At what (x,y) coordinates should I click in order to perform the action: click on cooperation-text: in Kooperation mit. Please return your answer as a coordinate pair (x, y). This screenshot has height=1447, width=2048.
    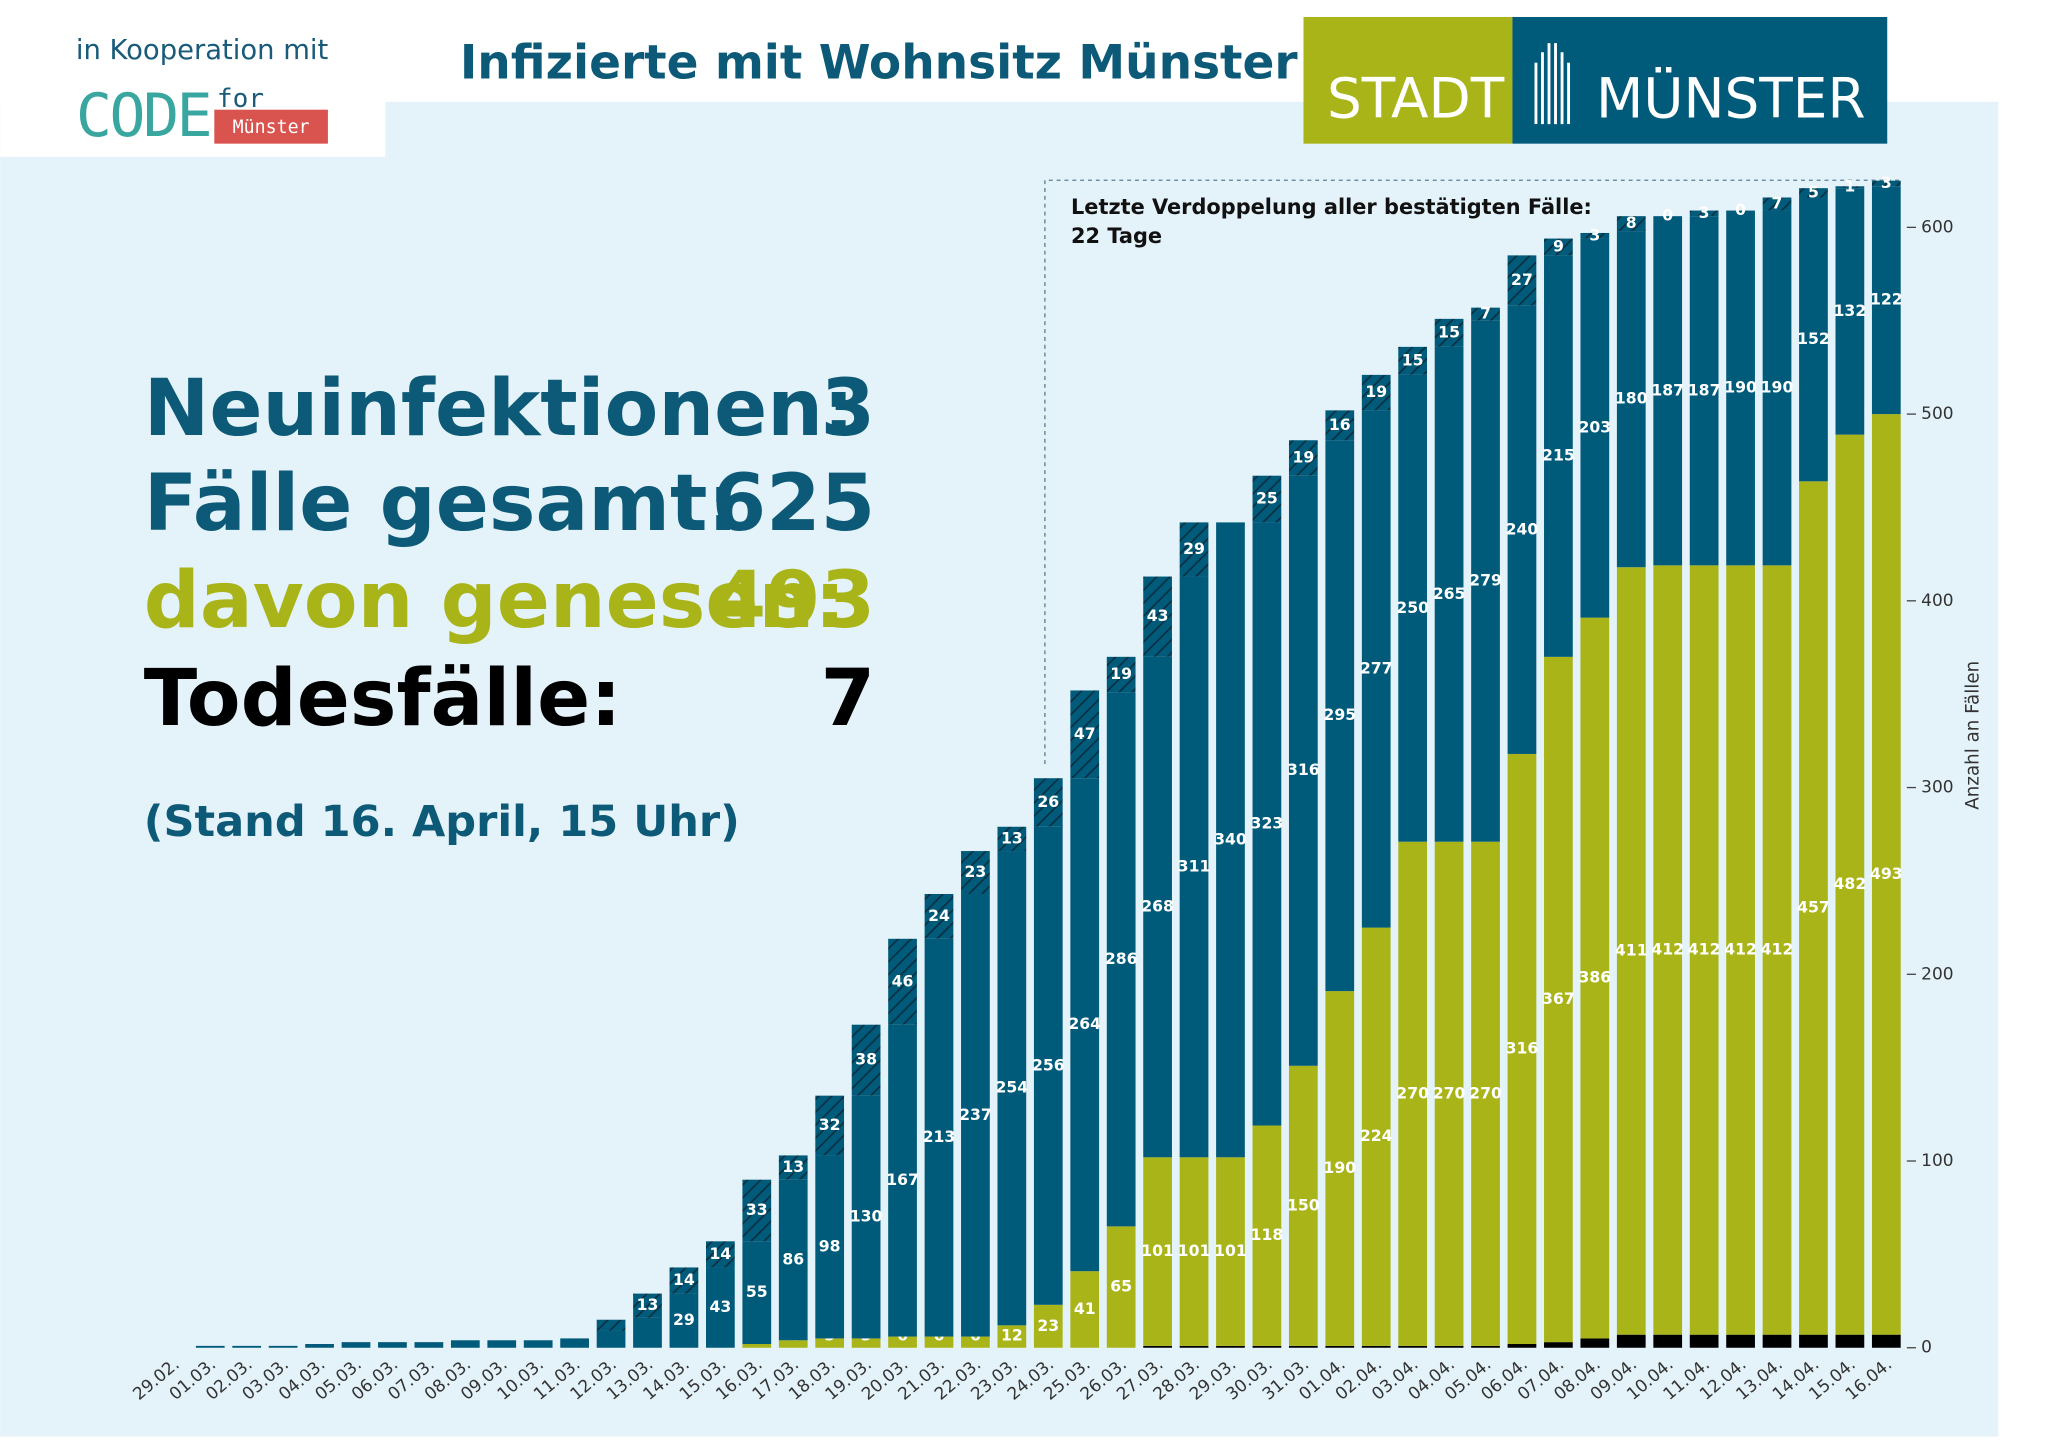
    Looking at the image, I should click on (202, 50).